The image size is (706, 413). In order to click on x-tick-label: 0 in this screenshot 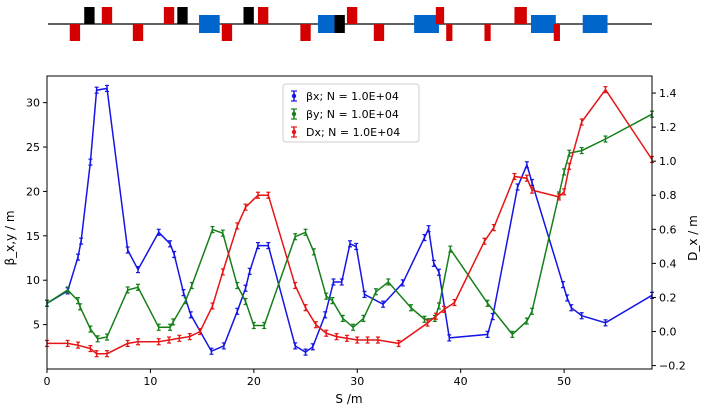, I will do `click(47, 381)`.